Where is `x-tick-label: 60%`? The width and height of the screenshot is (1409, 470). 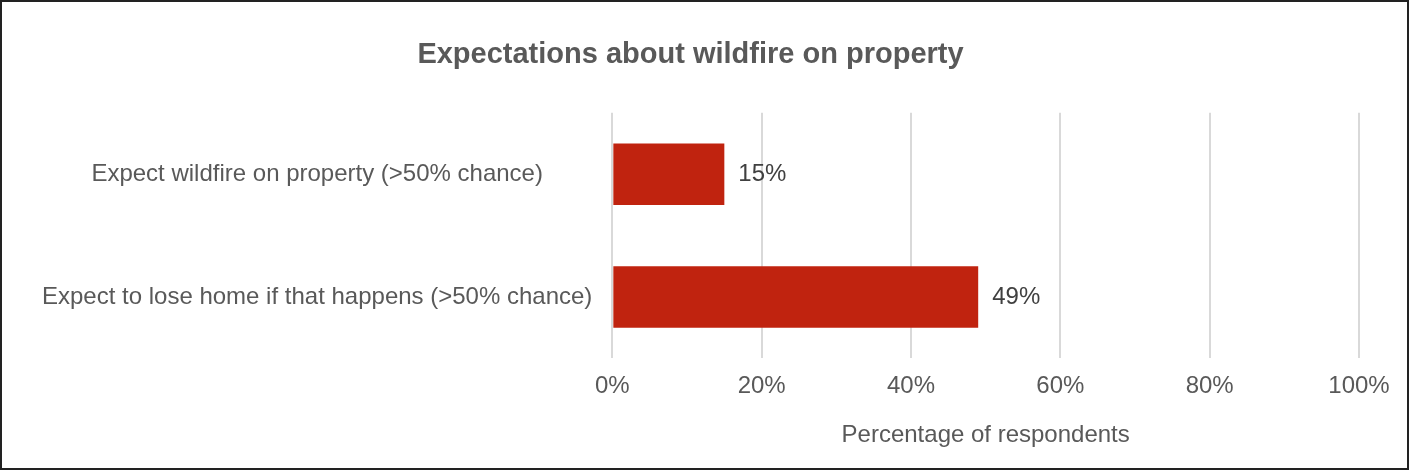
x-tick-label: 60% is located at coordinates (1060, 385).